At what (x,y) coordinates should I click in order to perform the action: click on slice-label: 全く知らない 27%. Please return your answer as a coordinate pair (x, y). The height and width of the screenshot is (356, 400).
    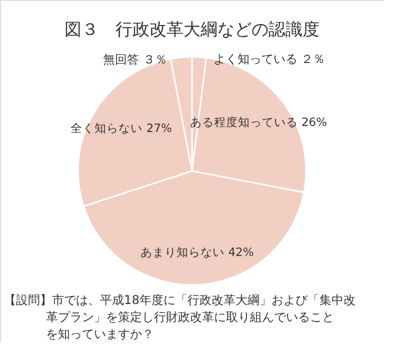
    Looking at the image, I should click on (121, 128).